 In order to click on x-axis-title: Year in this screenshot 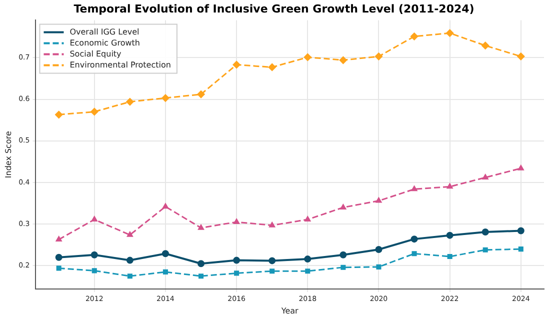, I will do `click(290, 311)`.